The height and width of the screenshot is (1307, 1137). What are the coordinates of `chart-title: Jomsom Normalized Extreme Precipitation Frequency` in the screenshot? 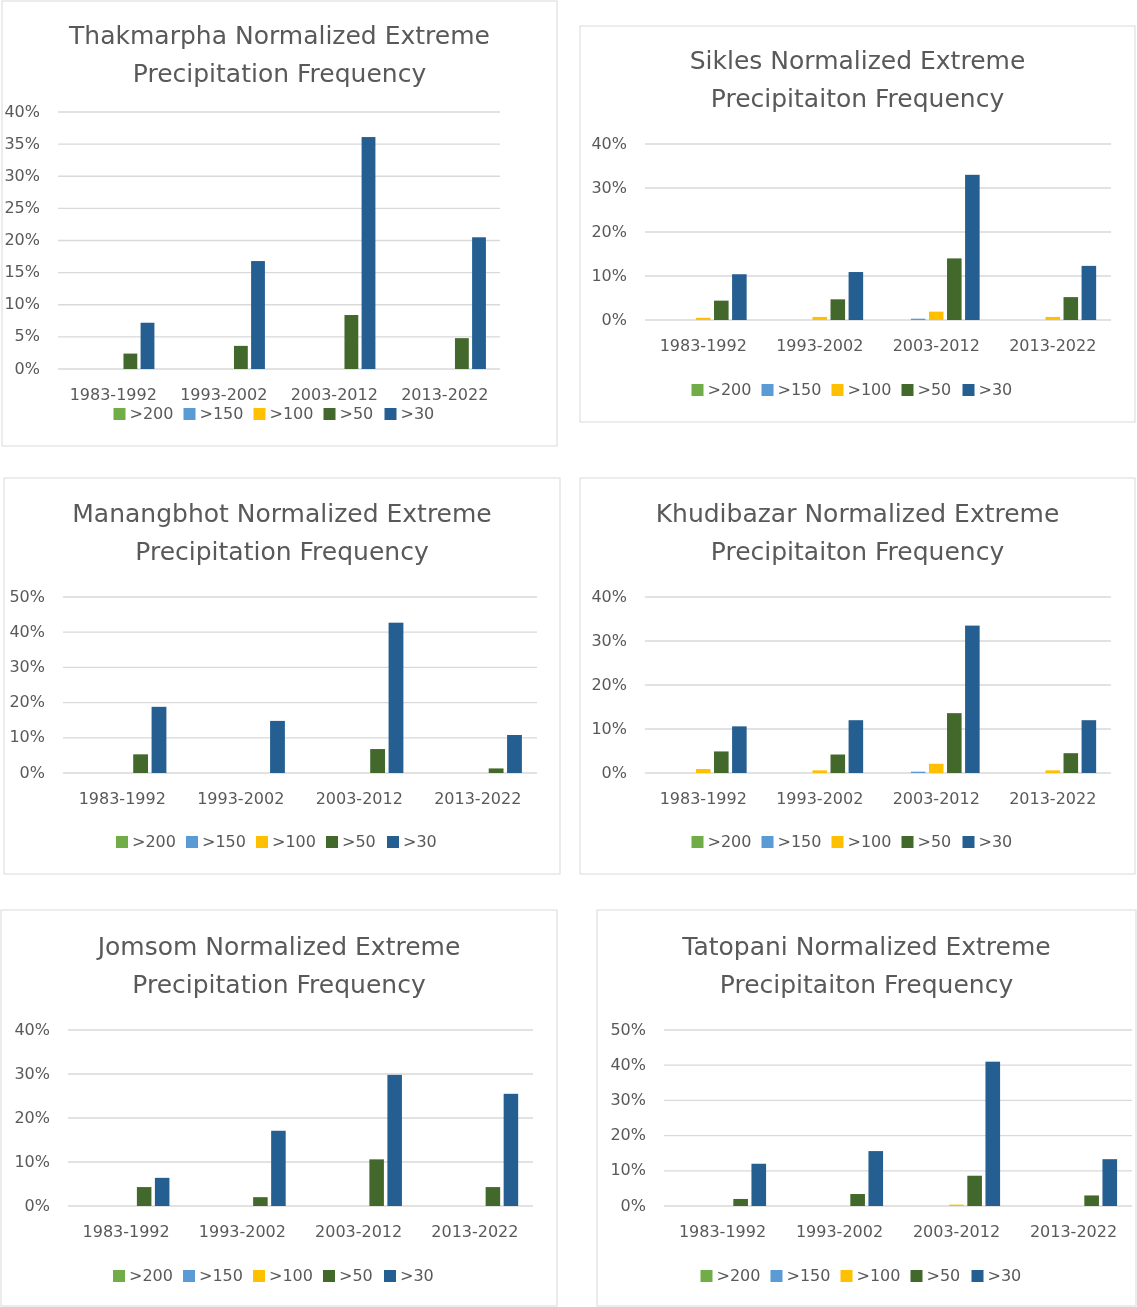 It's located at (278, 965).